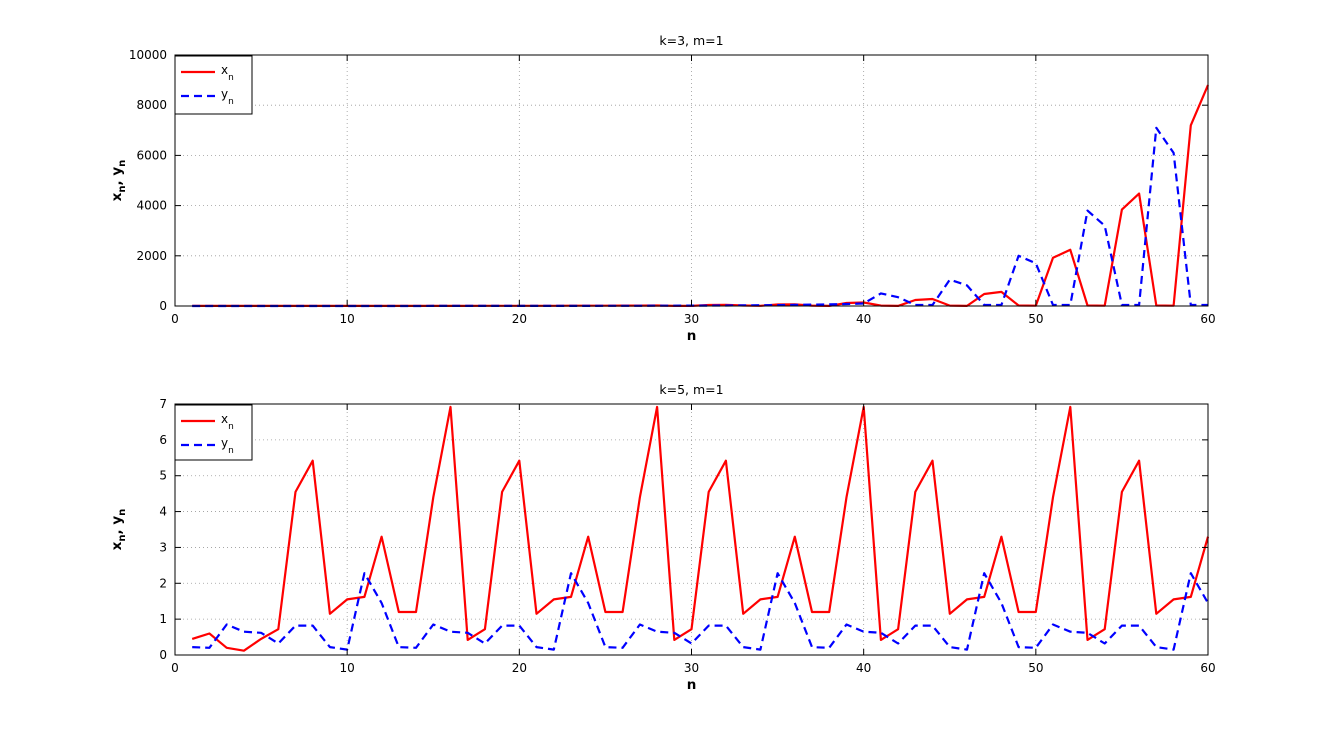 The image size is (1334, 735). Describe the element at coordinates (151, 105) in the screenshot. I see `y-tick-label: 8000` at that location.